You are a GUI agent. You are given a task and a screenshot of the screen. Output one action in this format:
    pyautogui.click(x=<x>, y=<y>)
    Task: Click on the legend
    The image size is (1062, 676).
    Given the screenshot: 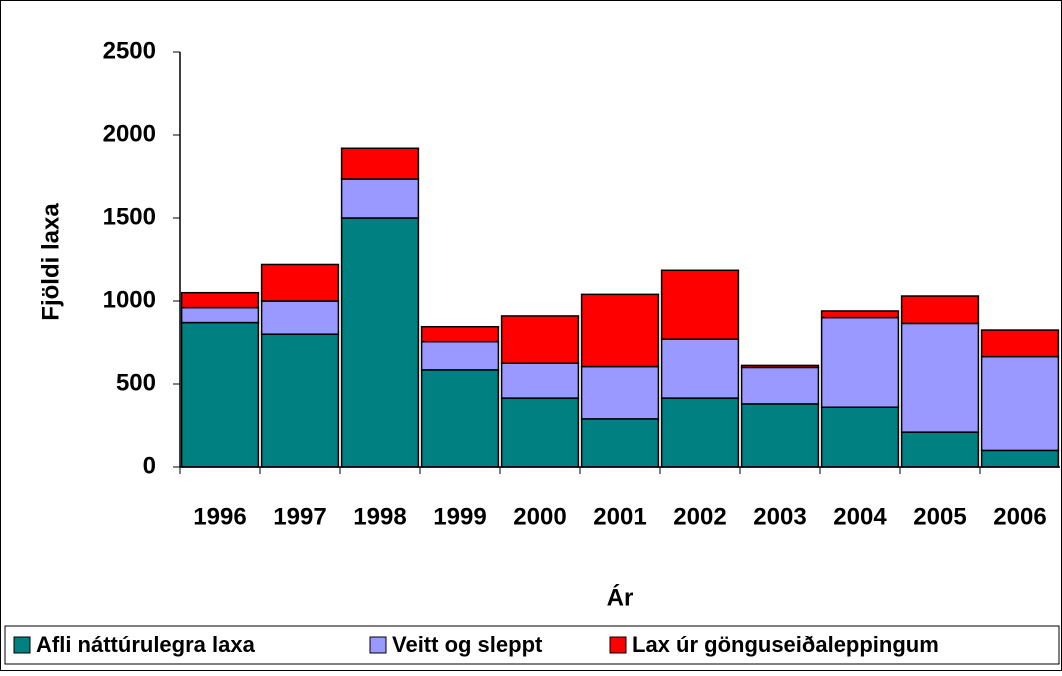 What is the action you would take?
    pyautogui.click(x=532, y=645)
    